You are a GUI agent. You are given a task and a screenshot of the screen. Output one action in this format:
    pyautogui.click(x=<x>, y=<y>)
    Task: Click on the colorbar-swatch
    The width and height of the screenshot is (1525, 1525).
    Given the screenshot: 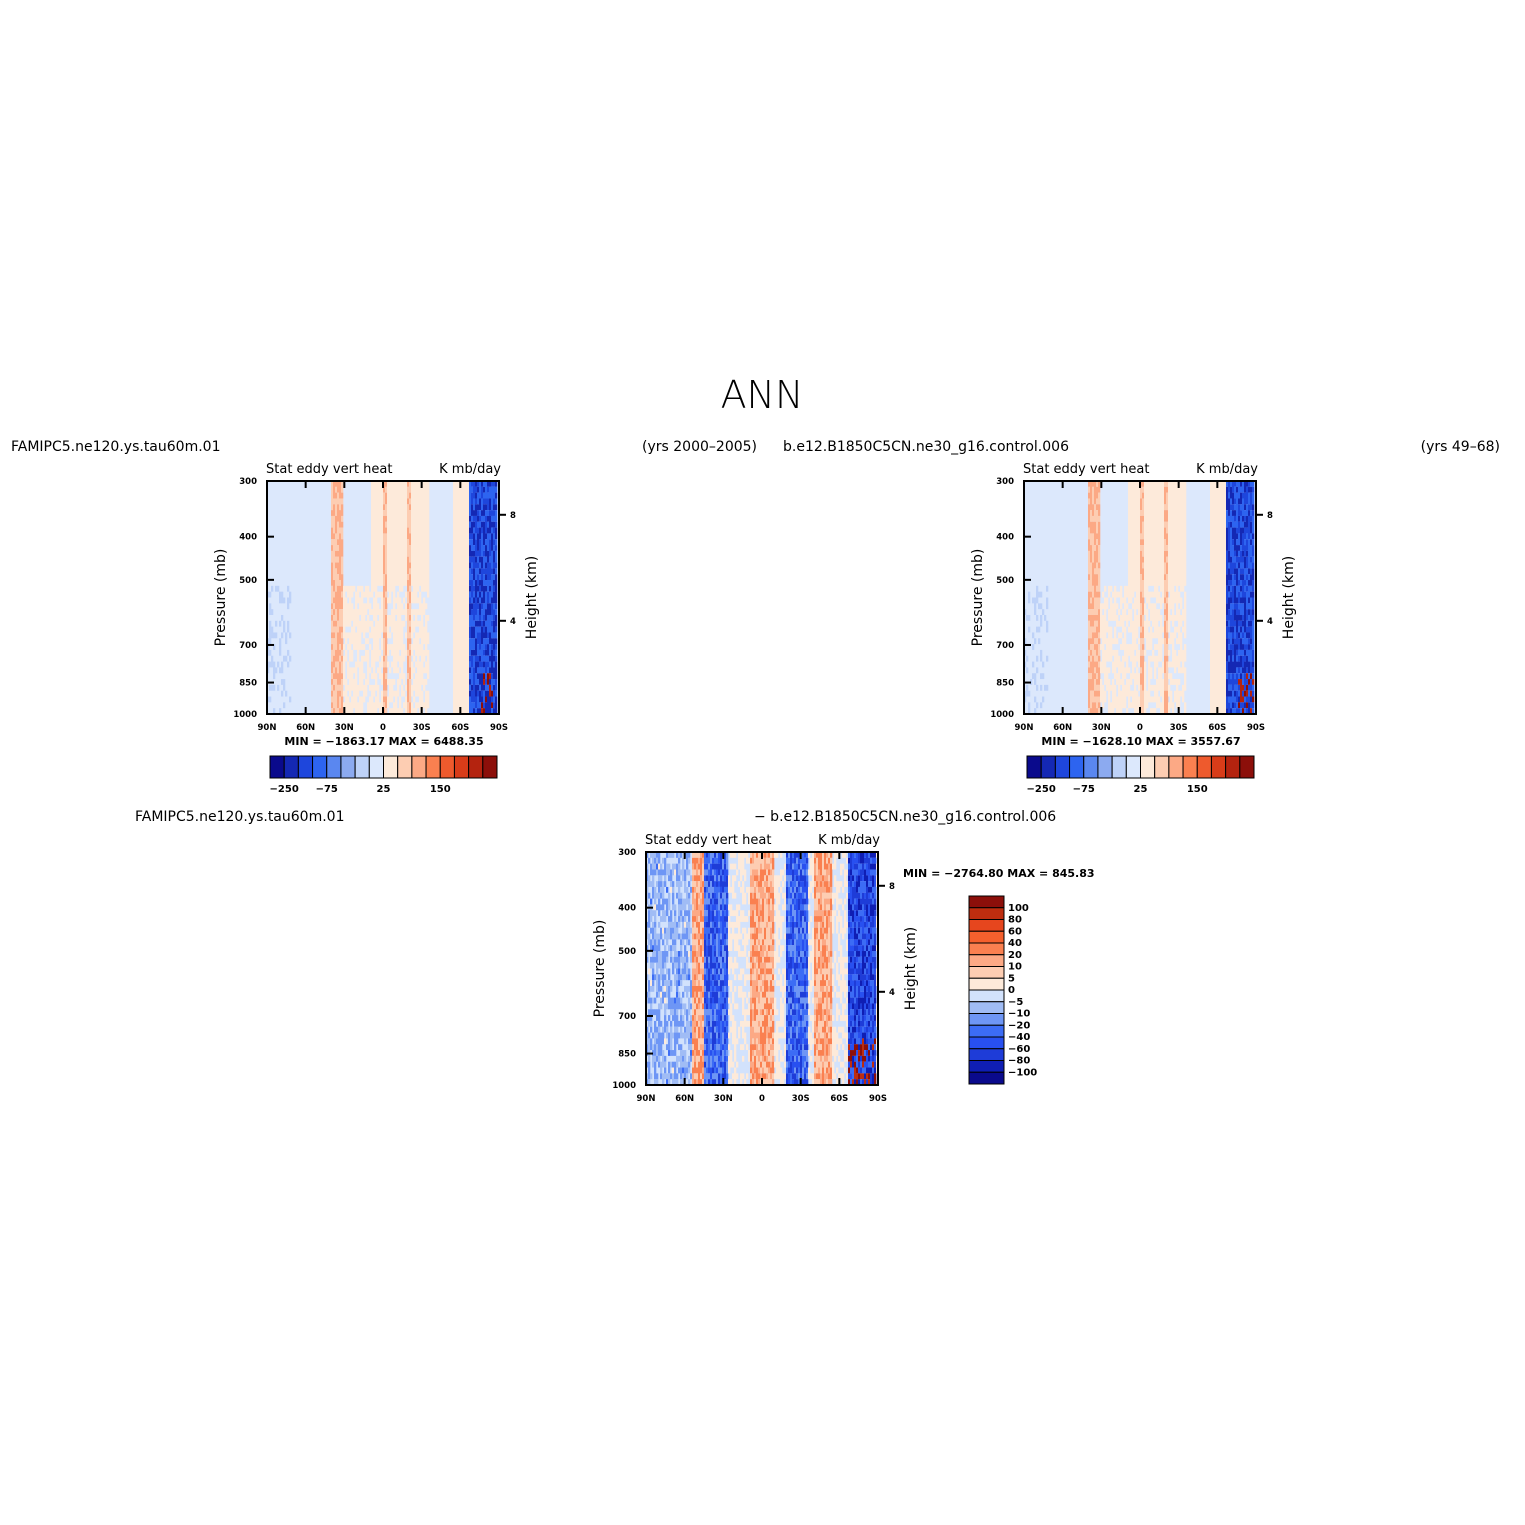 What is the action you would take?
    pyautogui.click(x=305, y=767)
    